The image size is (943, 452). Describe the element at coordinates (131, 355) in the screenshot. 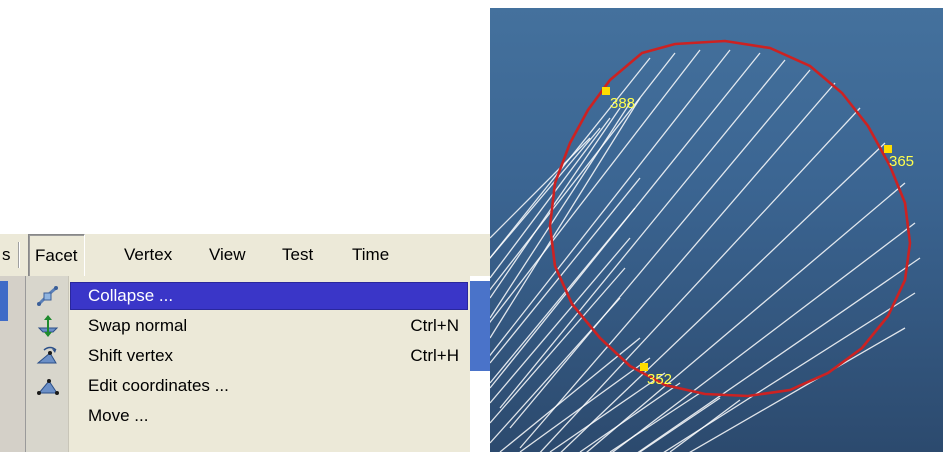

I see `menu-item-label: Shift vertex` at that location.